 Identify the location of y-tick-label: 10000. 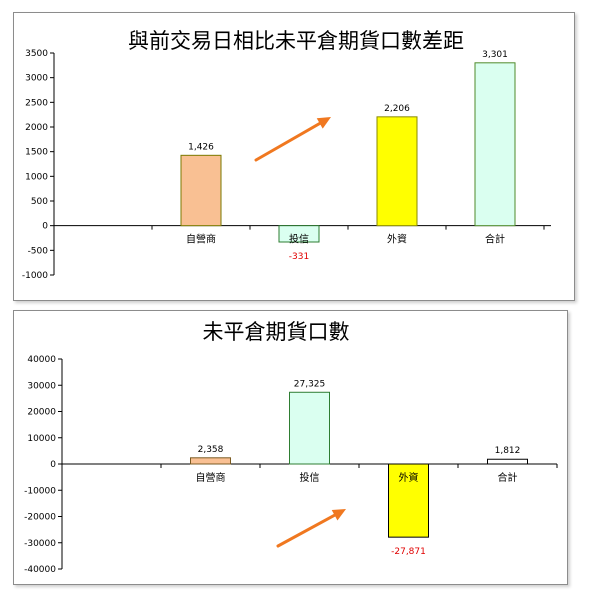
(41, 439).